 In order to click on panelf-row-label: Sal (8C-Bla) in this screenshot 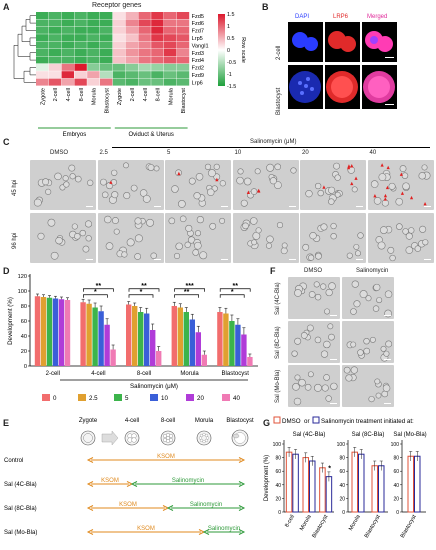, I will do `click(278, 342)`.